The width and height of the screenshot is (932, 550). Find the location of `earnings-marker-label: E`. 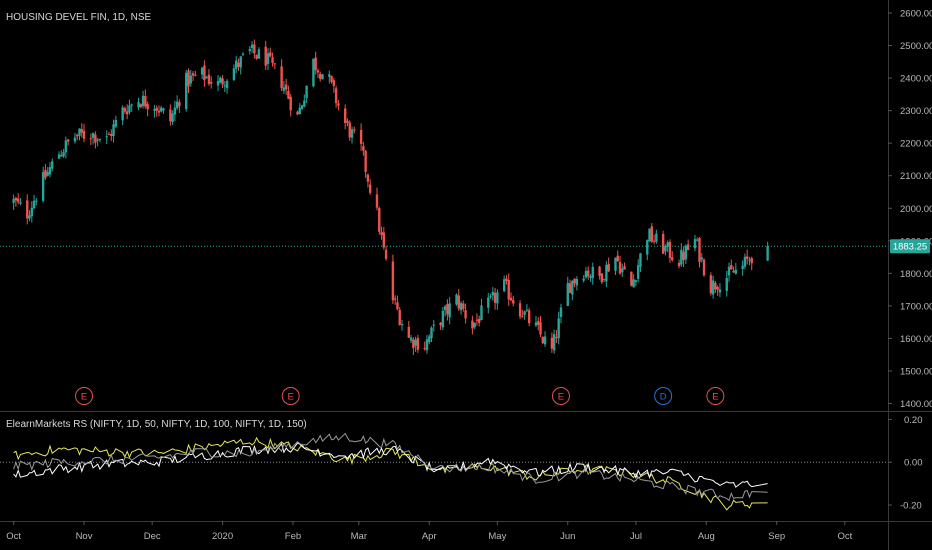

earnings-marker-label: E is located at coordinates (291, 397).